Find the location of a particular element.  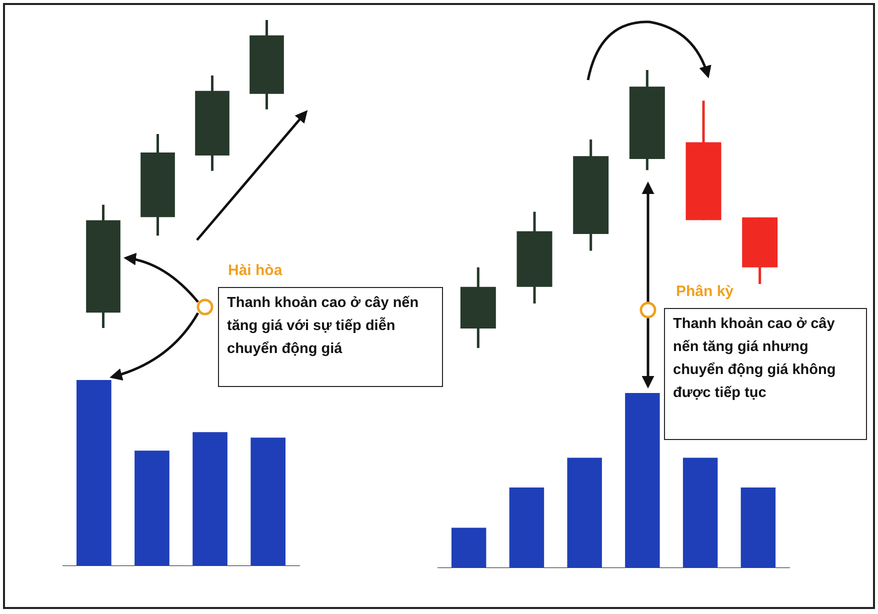

annotation: Thanh khoản cao ở cây nến tăng giá với sự tiếp diễn chuyển động giá is located at coordinates (330, 337).